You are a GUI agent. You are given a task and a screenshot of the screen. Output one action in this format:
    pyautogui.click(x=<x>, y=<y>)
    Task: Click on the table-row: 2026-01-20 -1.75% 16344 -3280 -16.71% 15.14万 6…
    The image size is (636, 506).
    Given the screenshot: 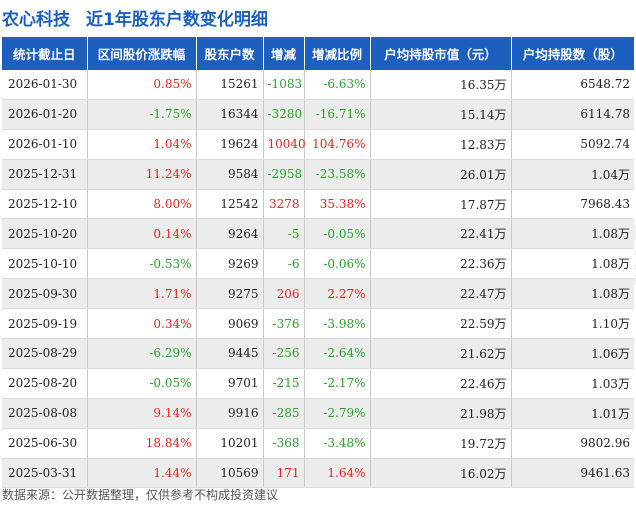 What is the action you would take?
    pyautogui.click(x=318, y=114)
    